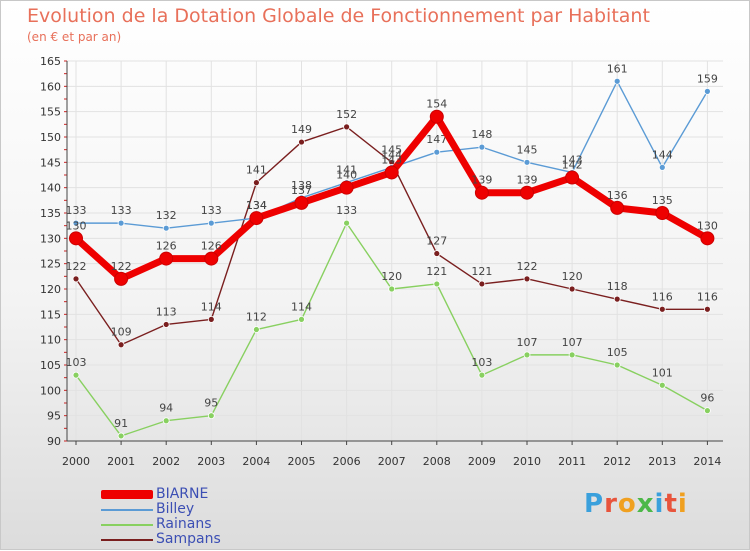  What do you see at coordinates (50, 365) in the screenshot?
I see `y-tick-label: 105` at bounding box center [50, 365].